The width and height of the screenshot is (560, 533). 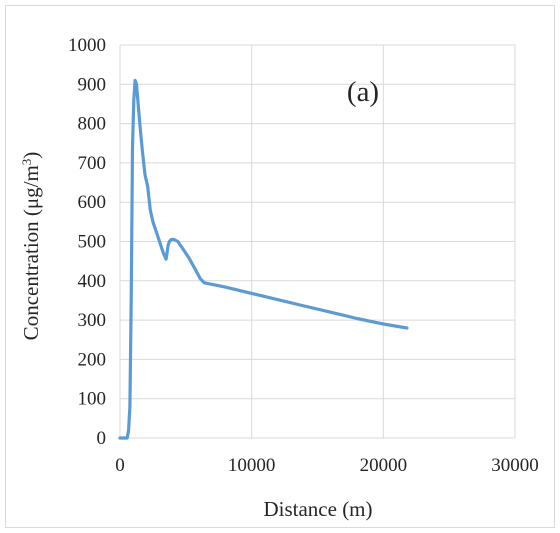 What do you see at coordinates (327, 456) in the screenshot?
I see `x-axis: 0 10000 20000 30000` at bounding box center [327, 456].